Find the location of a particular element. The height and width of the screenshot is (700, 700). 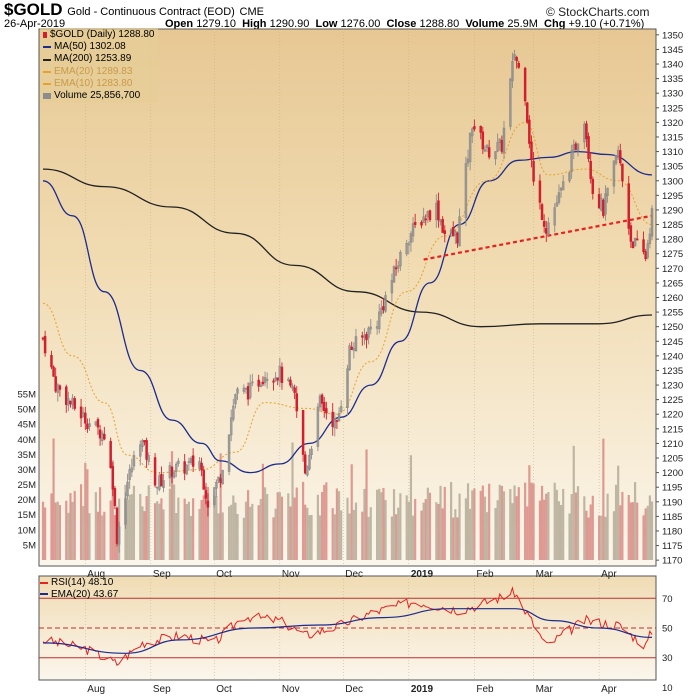

price-tick-label: 1270 is located at coordinates (672, 269).